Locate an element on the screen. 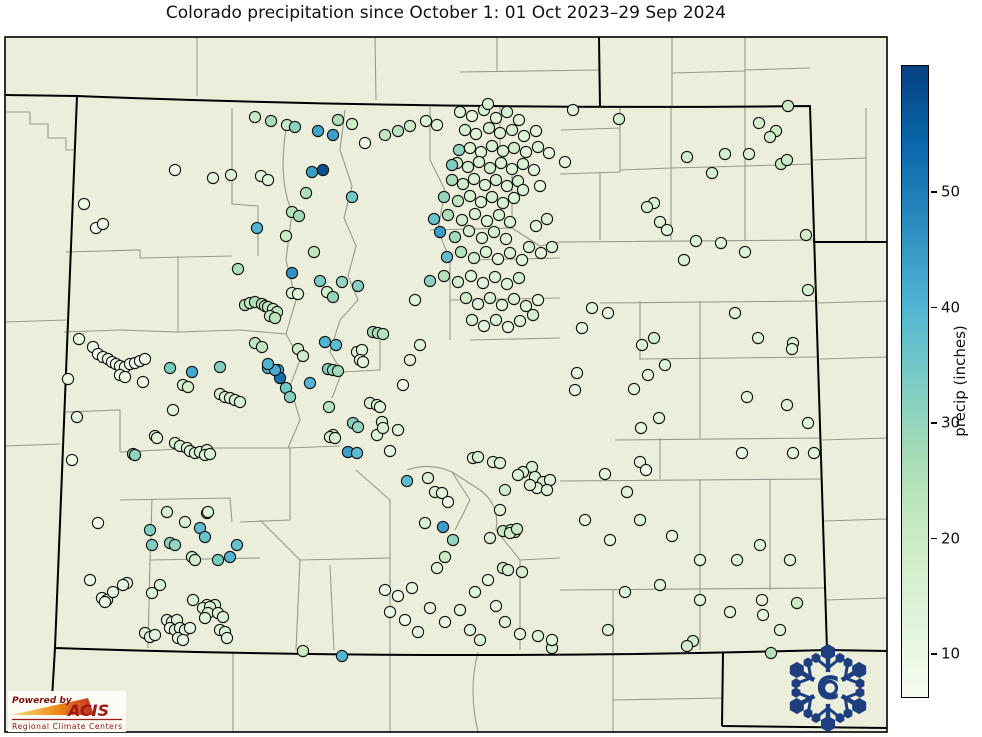 The width and height of the screenshot is (982, 737). snowflake-letter: C is located at coordinates (827, 688).